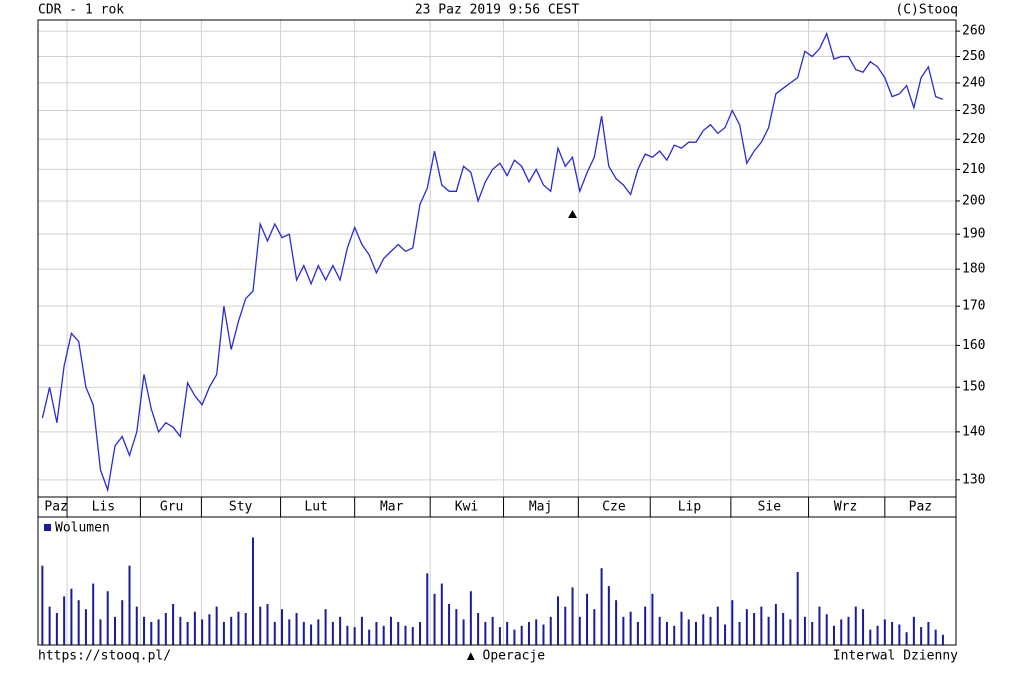 This screenshot has height=683, width=1024. I want to click on footer-legend: ▲ Operacje, so click(506, 656).